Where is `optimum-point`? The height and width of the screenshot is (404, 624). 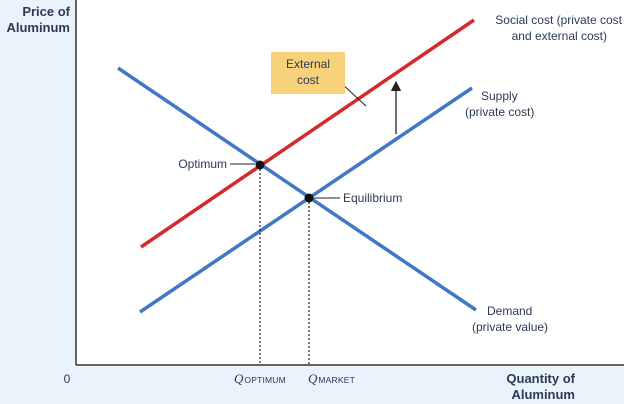 optimum-point is located at coordinates (260, 165).